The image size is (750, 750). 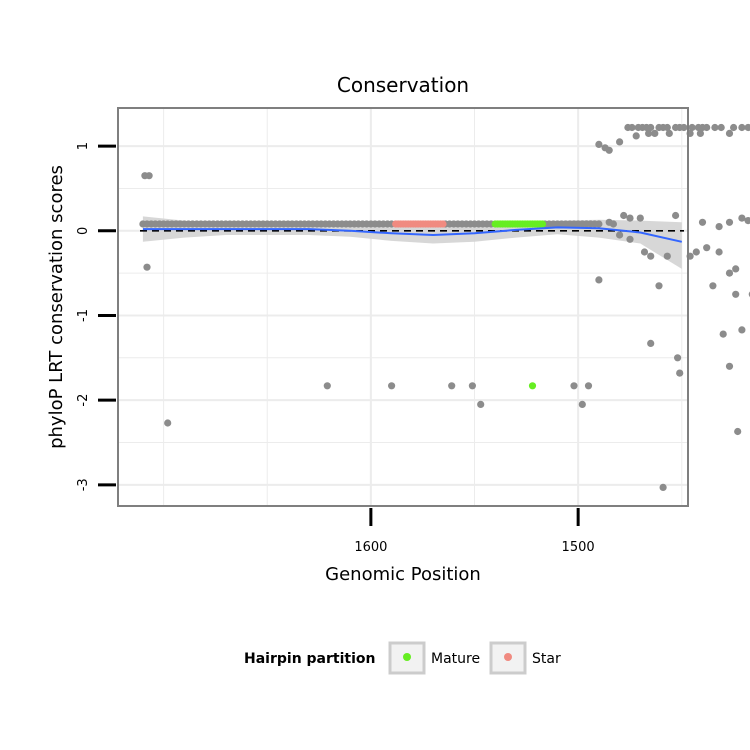 What do you see at coordinates (546, 659) in the screenshot?
I see `legend-label-star: Star` at bounding box center [546, 659].